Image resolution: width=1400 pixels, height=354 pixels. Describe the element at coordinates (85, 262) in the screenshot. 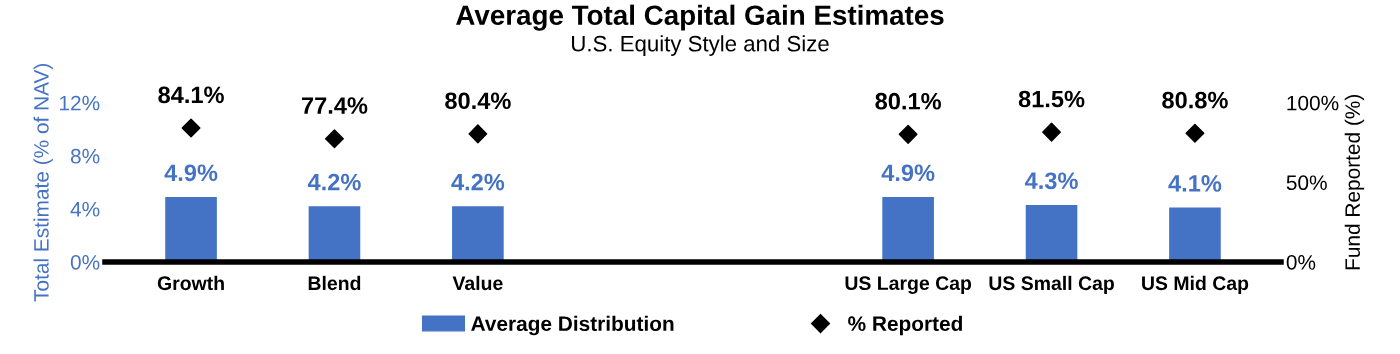

I see `y-tick-label: 0%` at that location.